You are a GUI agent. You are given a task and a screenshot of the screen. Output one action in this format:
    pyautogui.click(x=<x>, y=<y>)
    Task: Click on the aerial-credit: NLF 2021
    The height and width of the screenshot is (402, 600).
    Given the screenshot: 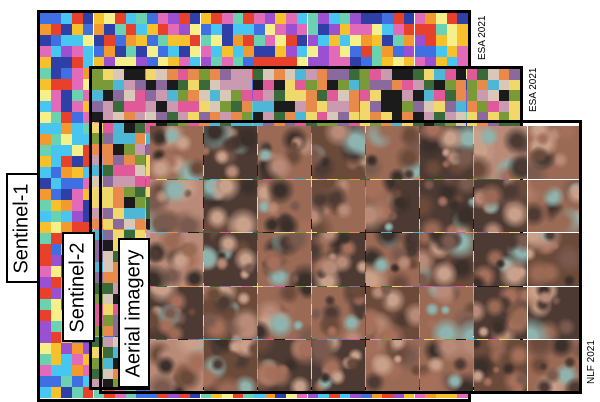 What is the action you would take?
    pyautogui.click(x=591, y=362)
    